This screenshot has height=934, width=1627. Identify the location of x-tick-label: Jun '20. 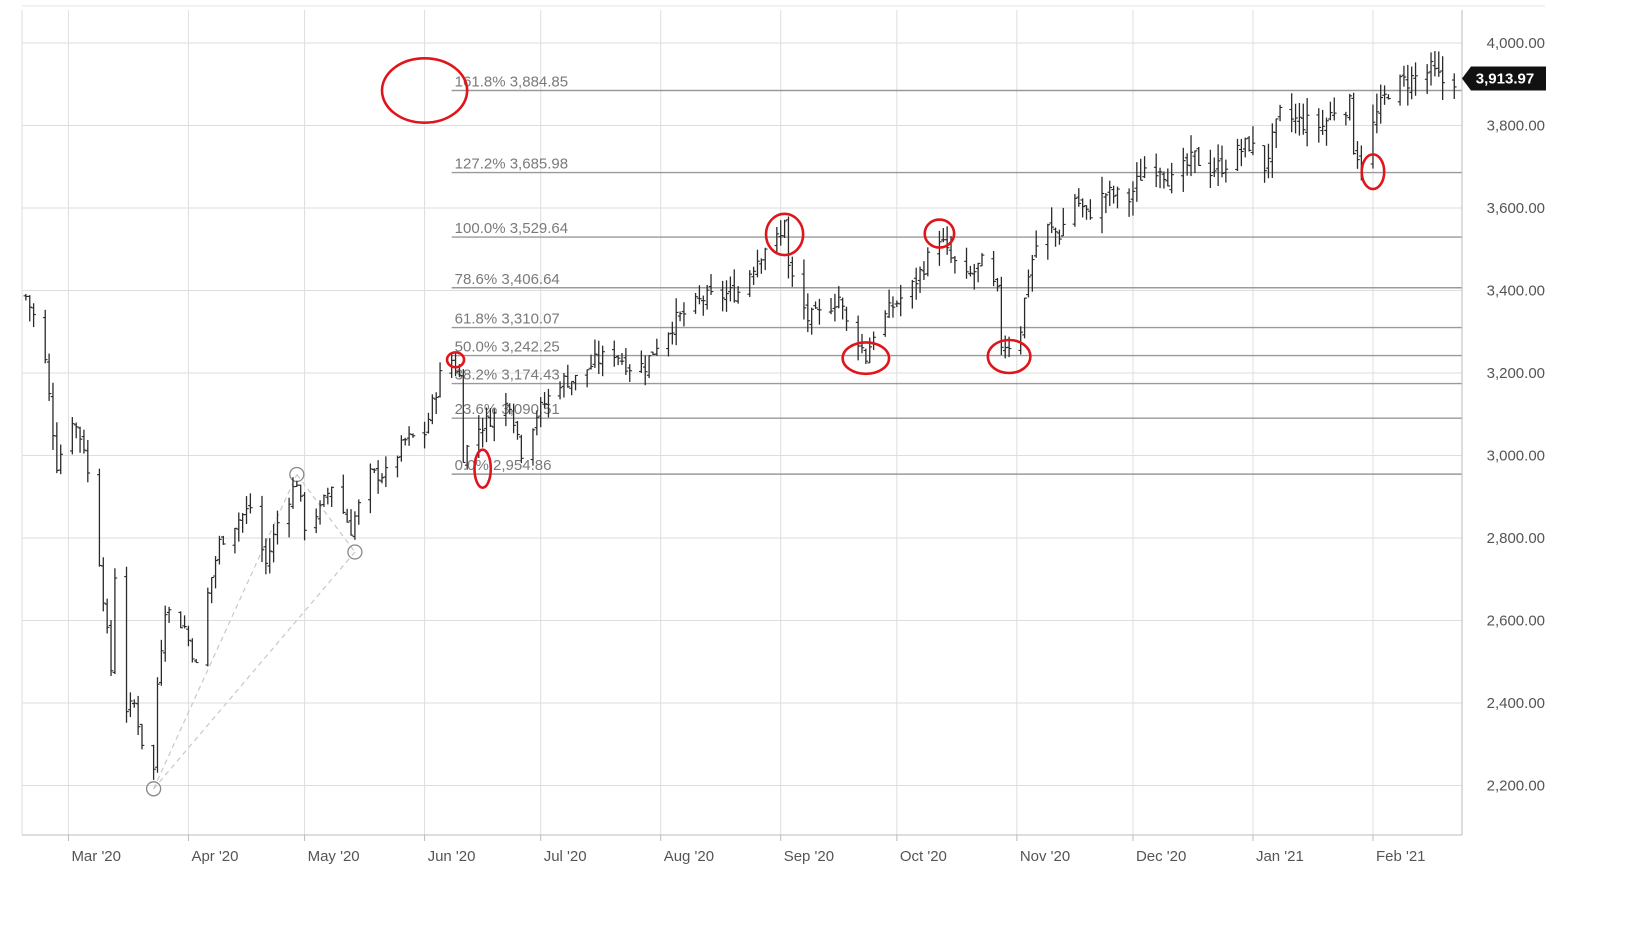
(452, 856).